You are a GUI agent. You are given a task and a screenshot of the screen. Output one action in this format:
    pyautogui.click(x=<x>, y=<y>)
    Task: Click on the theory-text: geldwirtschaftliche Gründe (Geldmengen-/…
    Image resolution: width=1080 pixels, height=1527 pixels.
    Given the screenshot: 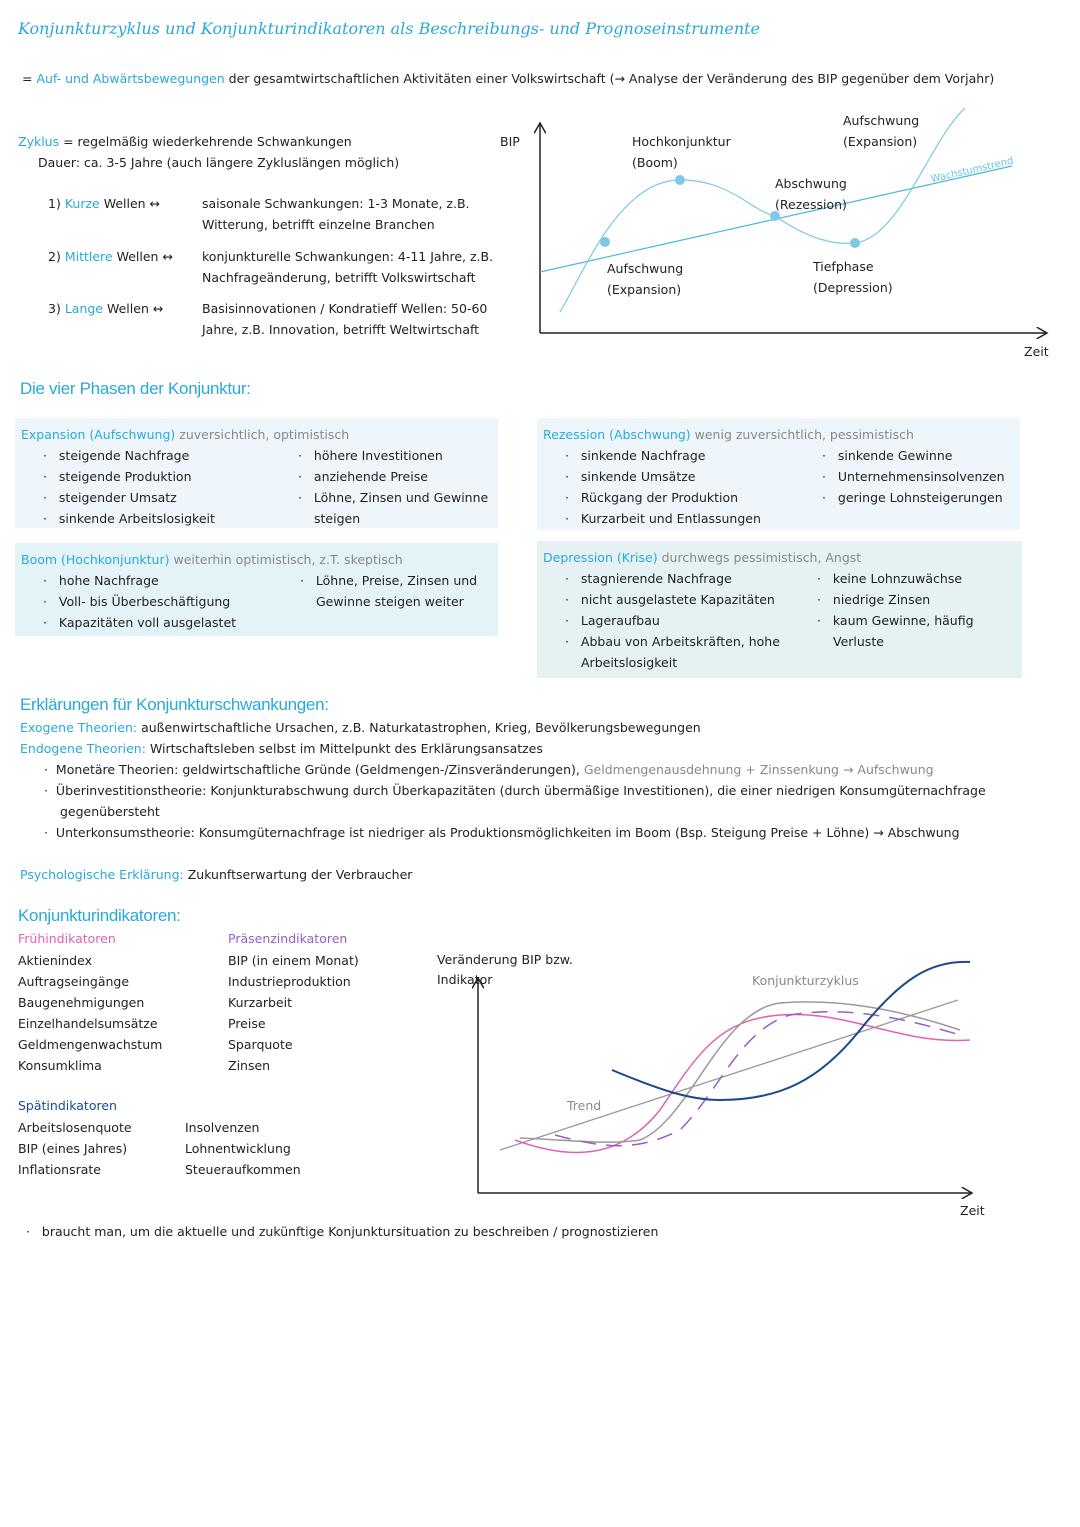 What is the action you would take?
    pyautogui.click(x=381, y=769)
    